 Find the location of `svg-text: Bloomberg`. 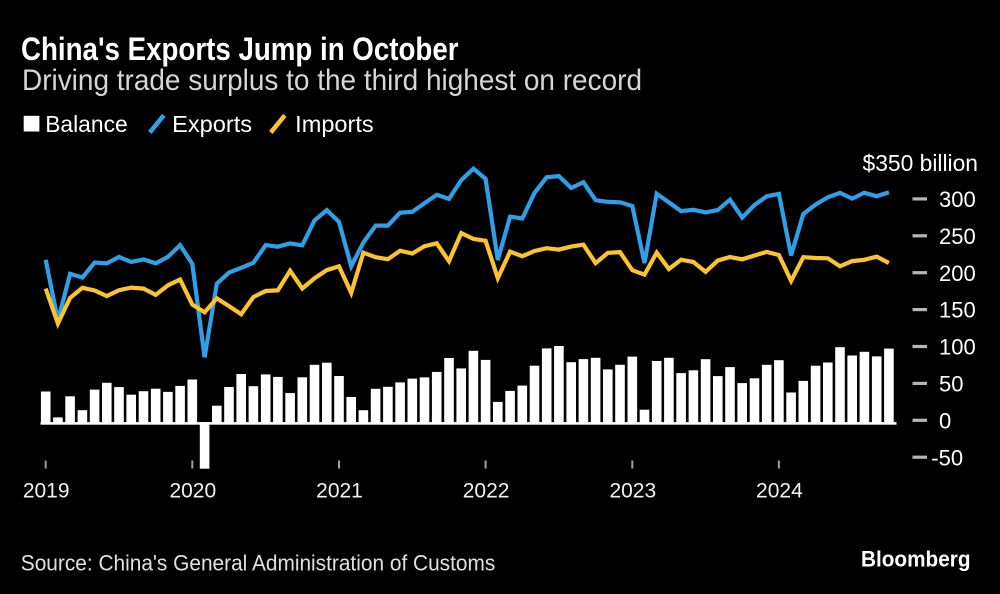

svg-text: Bloomberg is located at coordinates (916, 559).